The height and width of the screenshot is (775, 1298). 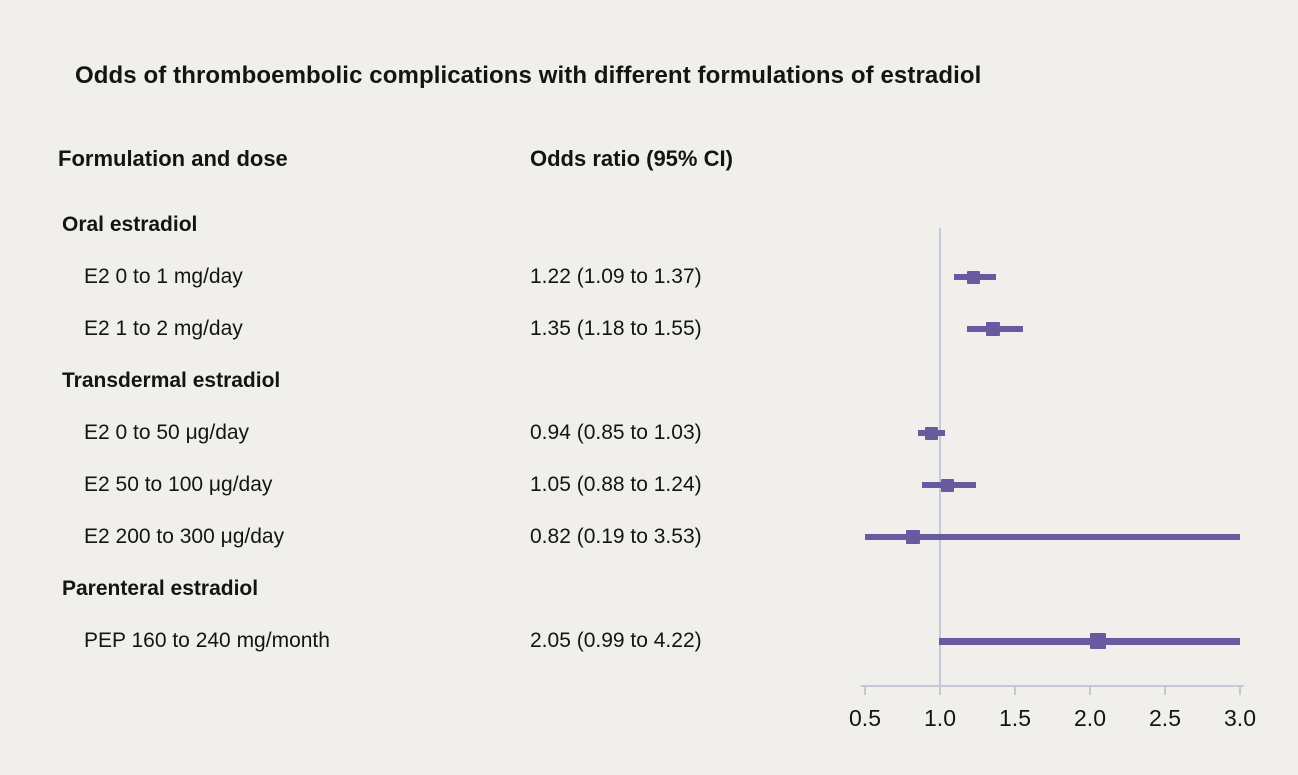 What do you see at coordinates (207, 640) in the screenshot?
I see `row-label: PEP 160 to 240 mg/month` at bounding box center [207, 640].